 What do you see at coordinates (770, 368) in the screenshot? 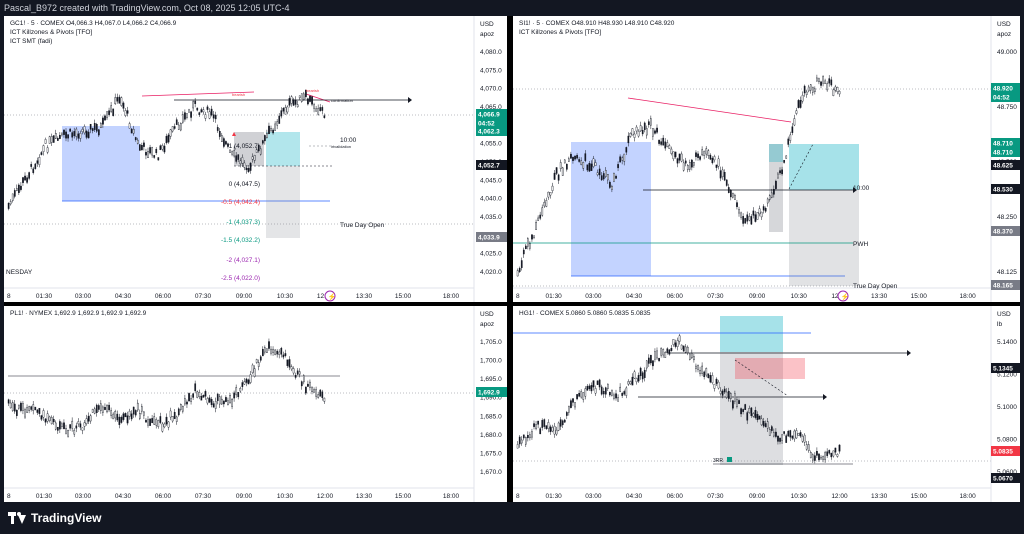
I see `hg-red-box` at bounding box center [770, 368].